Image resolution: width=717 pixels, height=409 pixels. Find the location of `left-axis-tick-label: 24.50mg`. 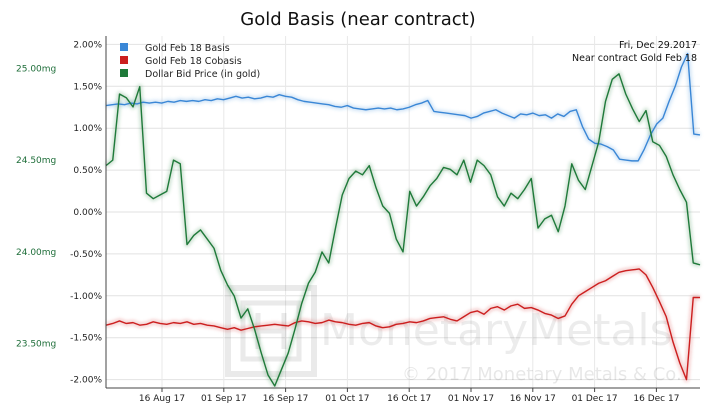

left-axis-tick-label: 24.50mg is located at coordinates (36, 161).